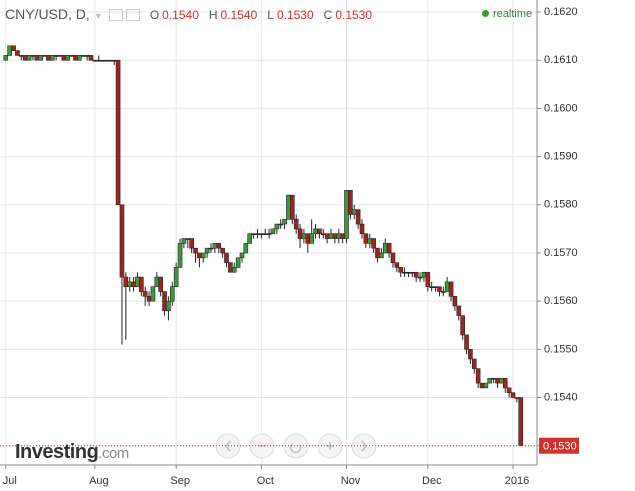 The height and width of the screenshot is (491, 635). I want to click on x-tick-label: Jul, so click(10, 481).